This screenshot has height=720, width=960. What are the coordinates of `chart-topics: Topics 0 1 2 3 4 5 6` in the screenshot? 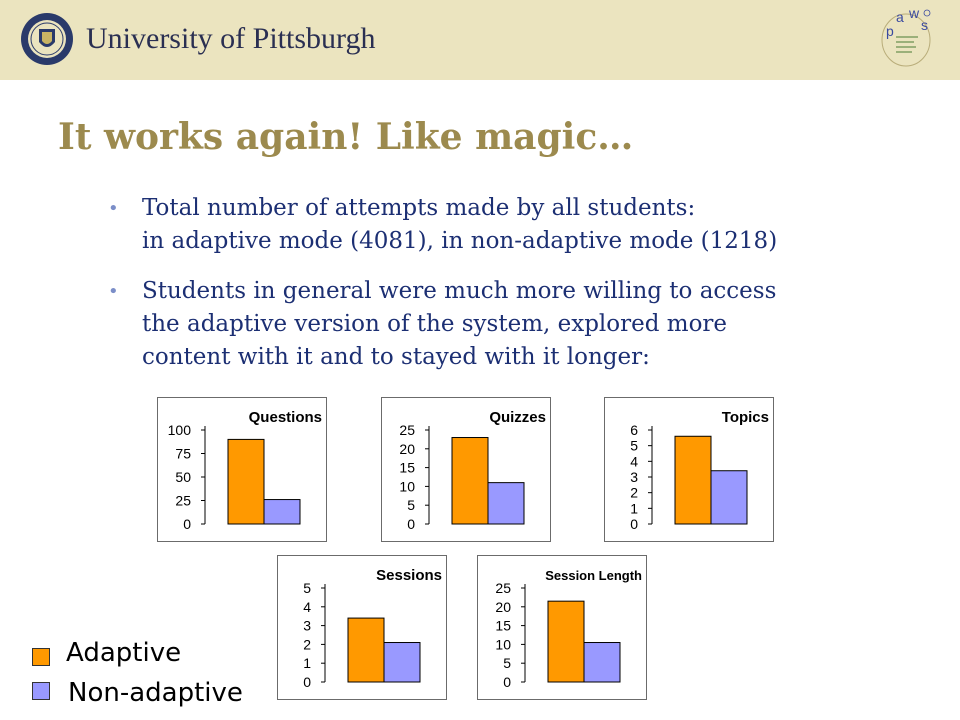 It's located at (689, 469).